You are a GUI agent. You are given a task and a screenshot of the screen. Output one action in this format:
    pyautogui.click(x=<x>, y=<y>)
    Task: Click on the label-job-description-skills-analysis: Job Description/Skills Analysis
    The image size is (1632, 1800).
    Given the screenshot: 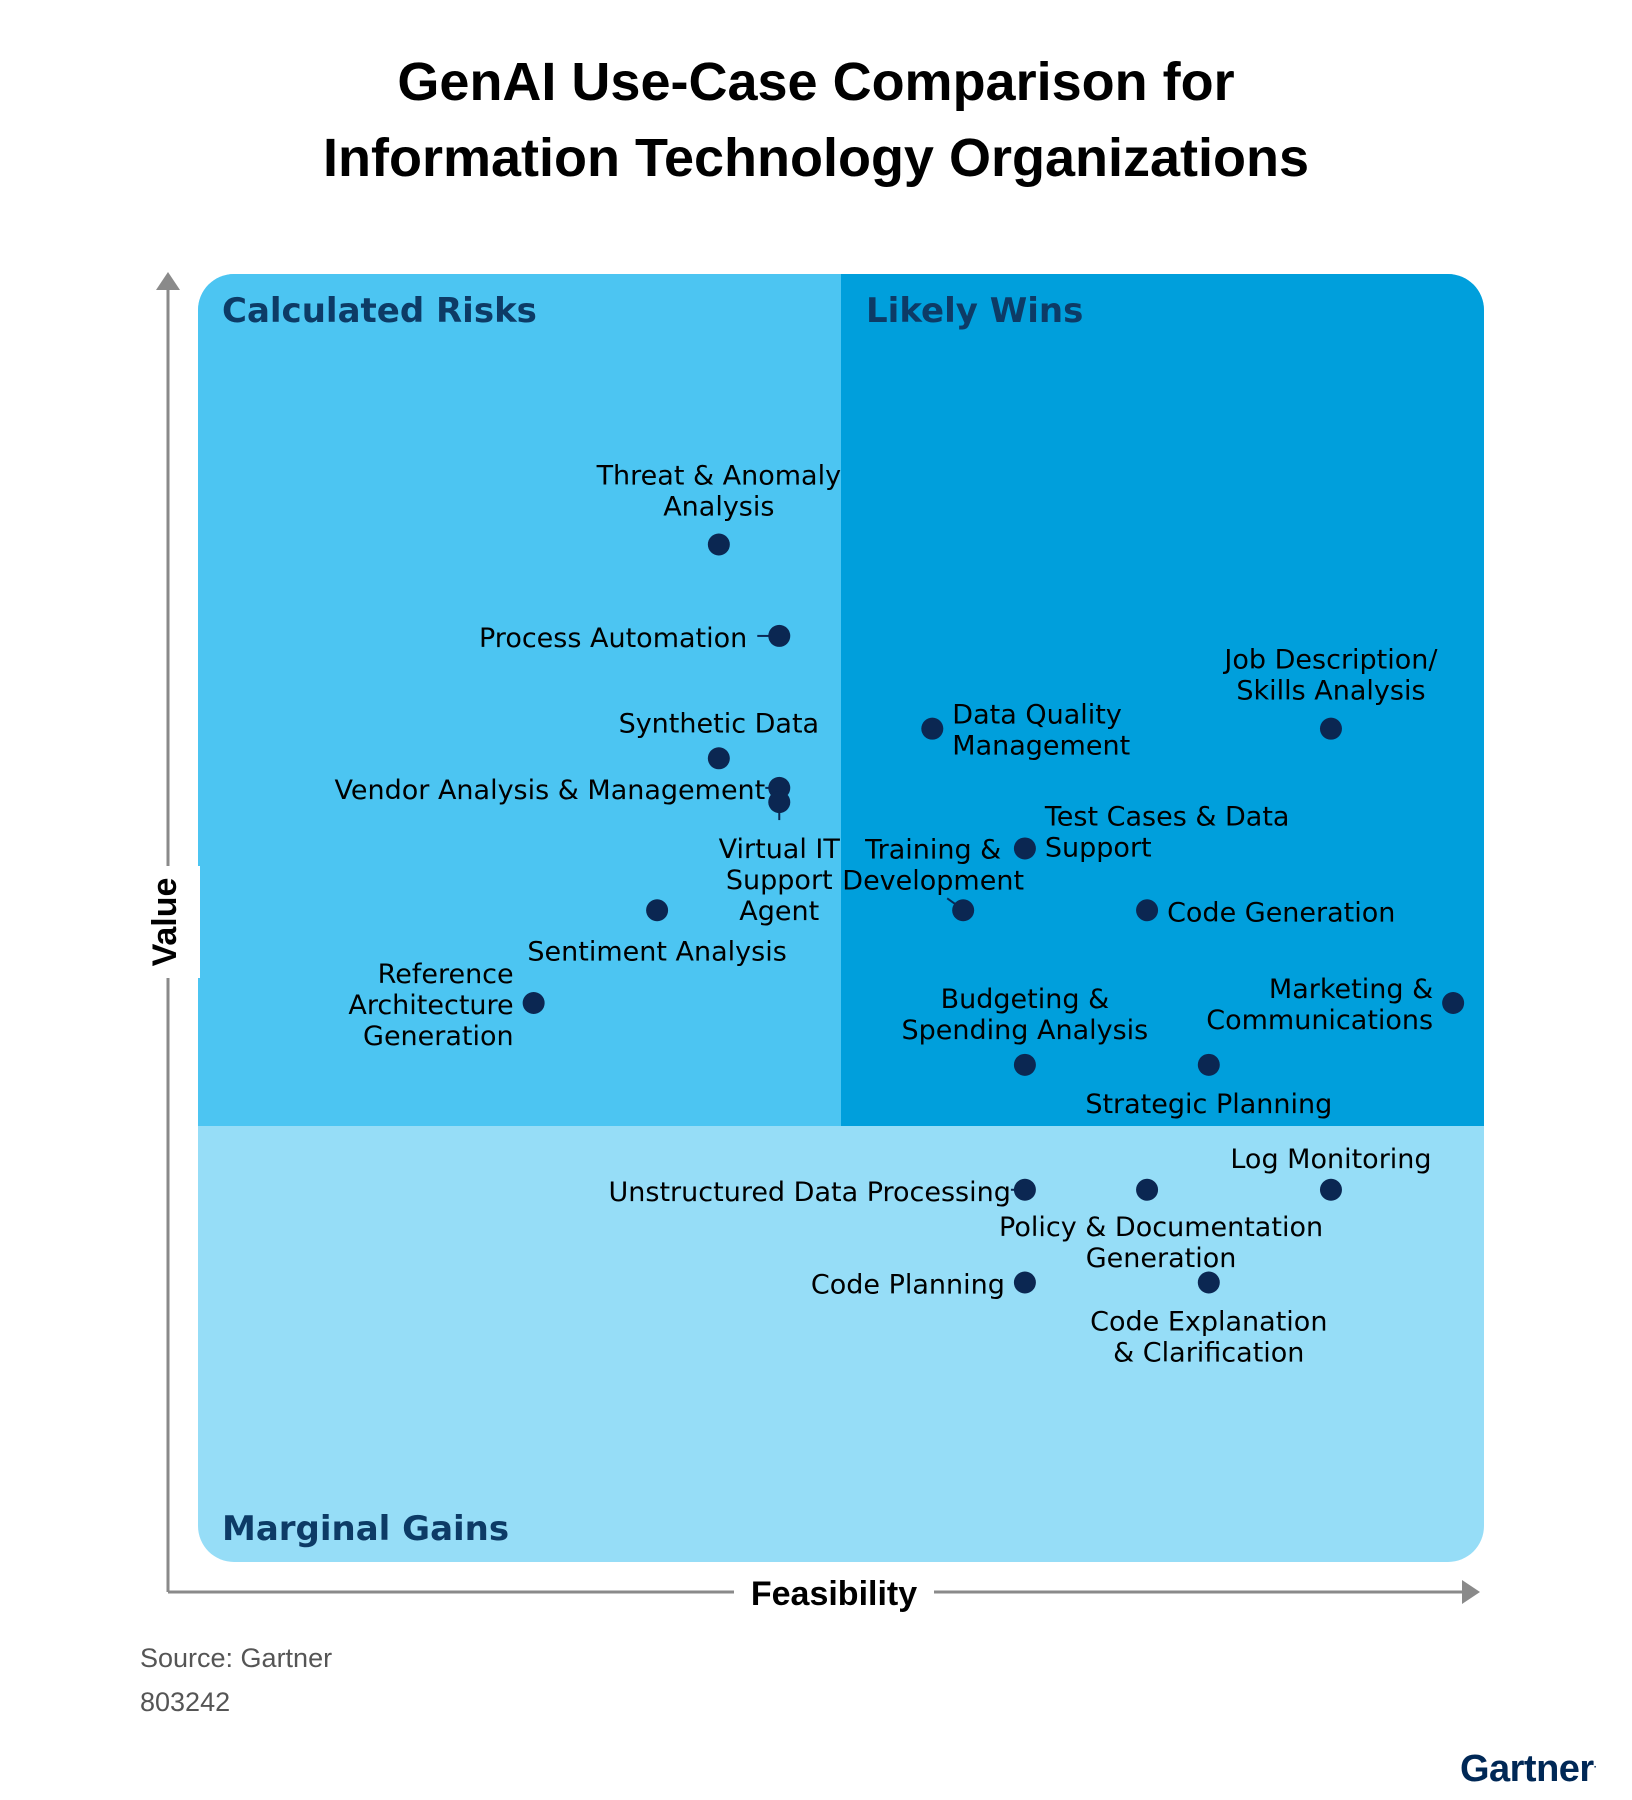 What is the action you would take?
    pyautogui.click(x=1330, y=676)
    